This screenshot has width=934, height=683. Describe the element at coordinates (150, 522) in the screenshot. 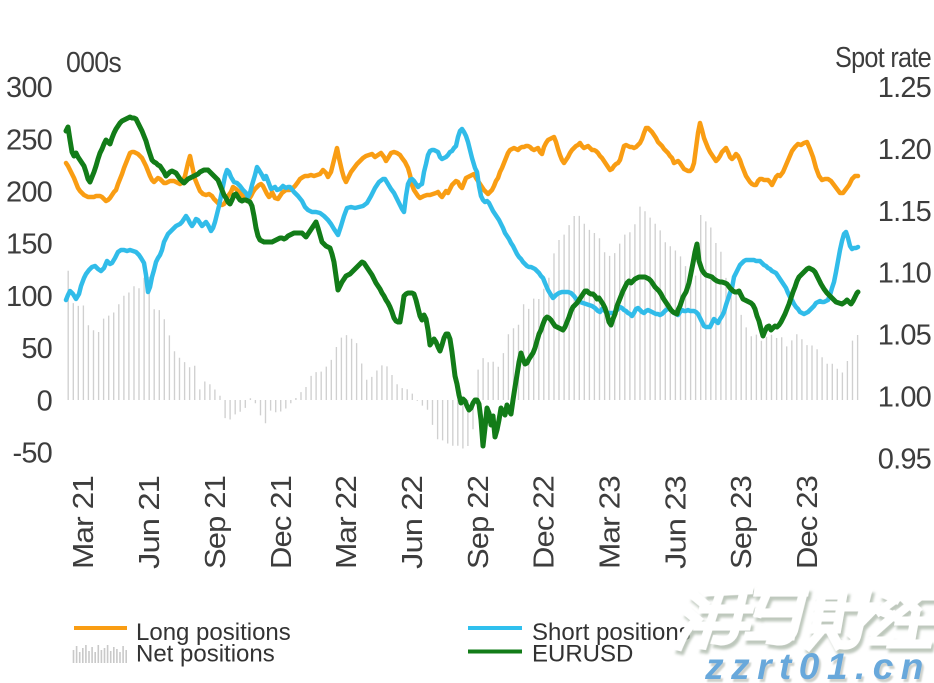

I see `svg-text: Jun 21` at that location.